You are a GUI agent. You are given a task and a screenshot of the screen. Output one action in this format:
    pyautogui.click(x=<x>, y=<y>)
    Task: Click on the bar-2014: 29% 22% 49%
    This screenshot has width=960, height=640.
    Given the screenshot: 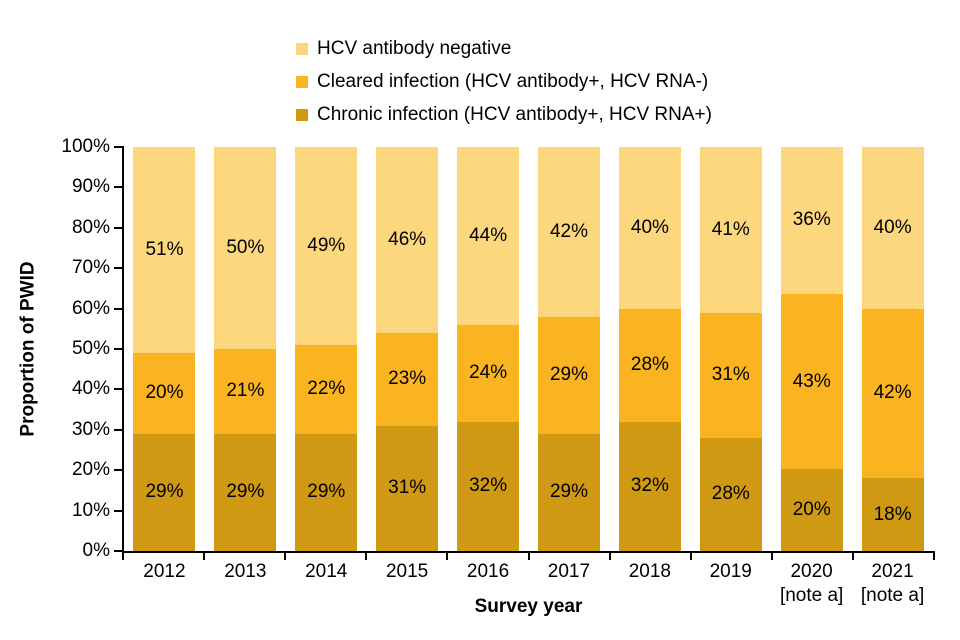 What is the action you would take?
    pyautogui.click(x=326, y=349)
    